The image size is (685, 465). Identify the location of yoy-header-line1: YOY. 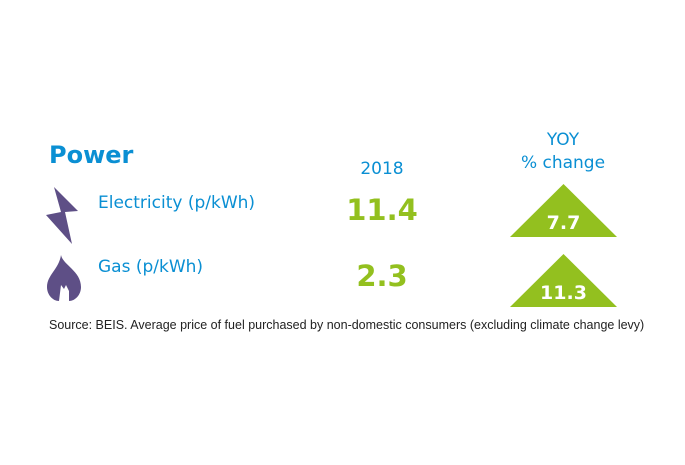
(563, 140).